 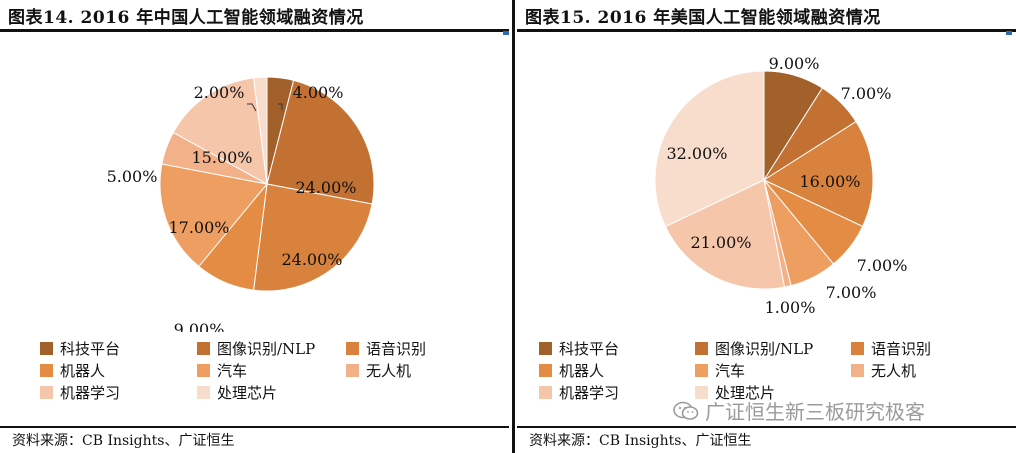 What do you see at coordinates (720, 242) in the screenshot?
I see `data-label: 21.00%` at bounding box center [720, 242].